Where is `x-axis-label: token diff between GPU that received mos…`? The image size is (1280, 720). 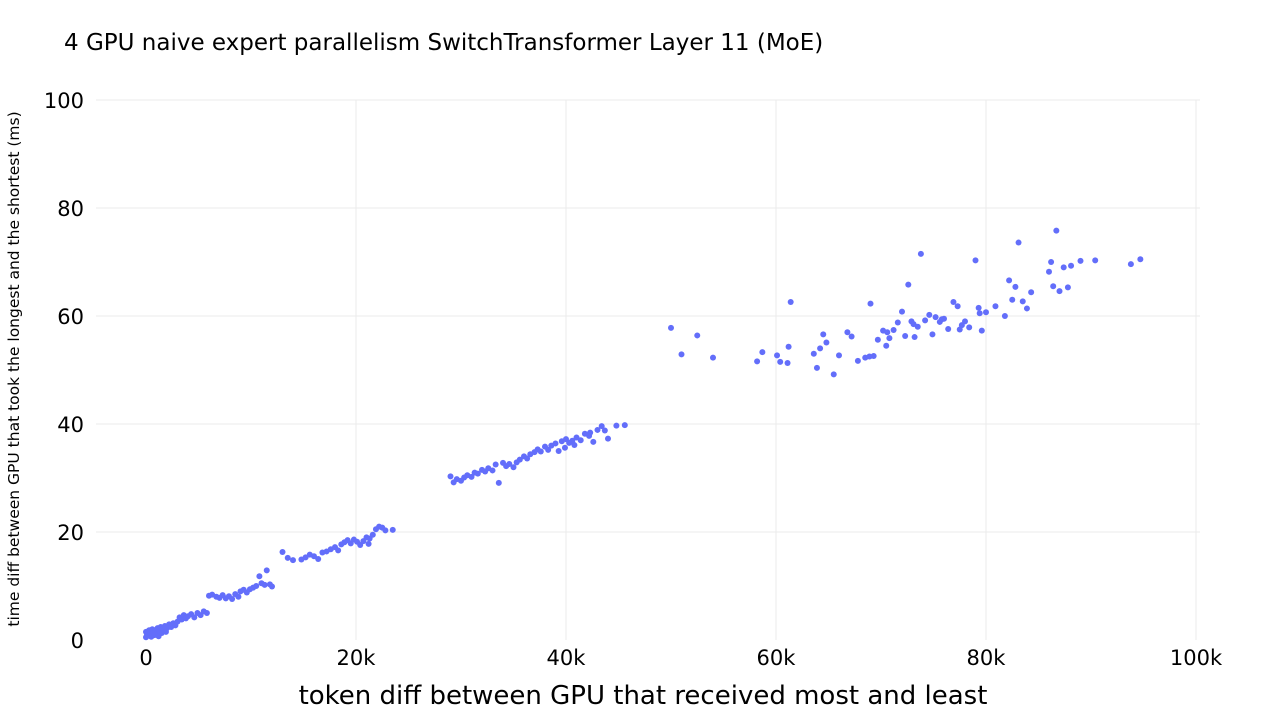 x-axis-label: token diff between GPU that received mos… is located at coordinates (643, 696).